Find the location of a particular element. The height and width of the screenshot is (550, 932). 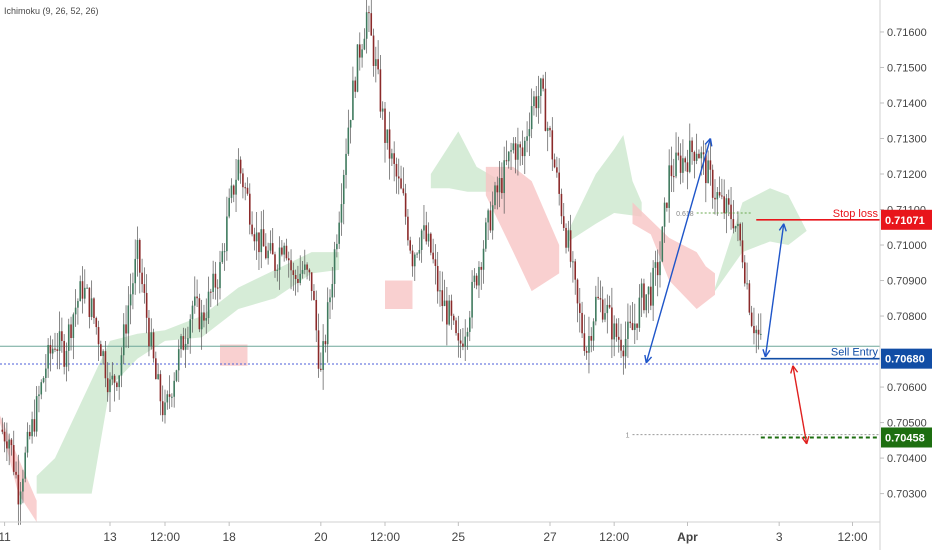

stop-price-tag-text: 0.71071 is located at coordinates (905, 221).